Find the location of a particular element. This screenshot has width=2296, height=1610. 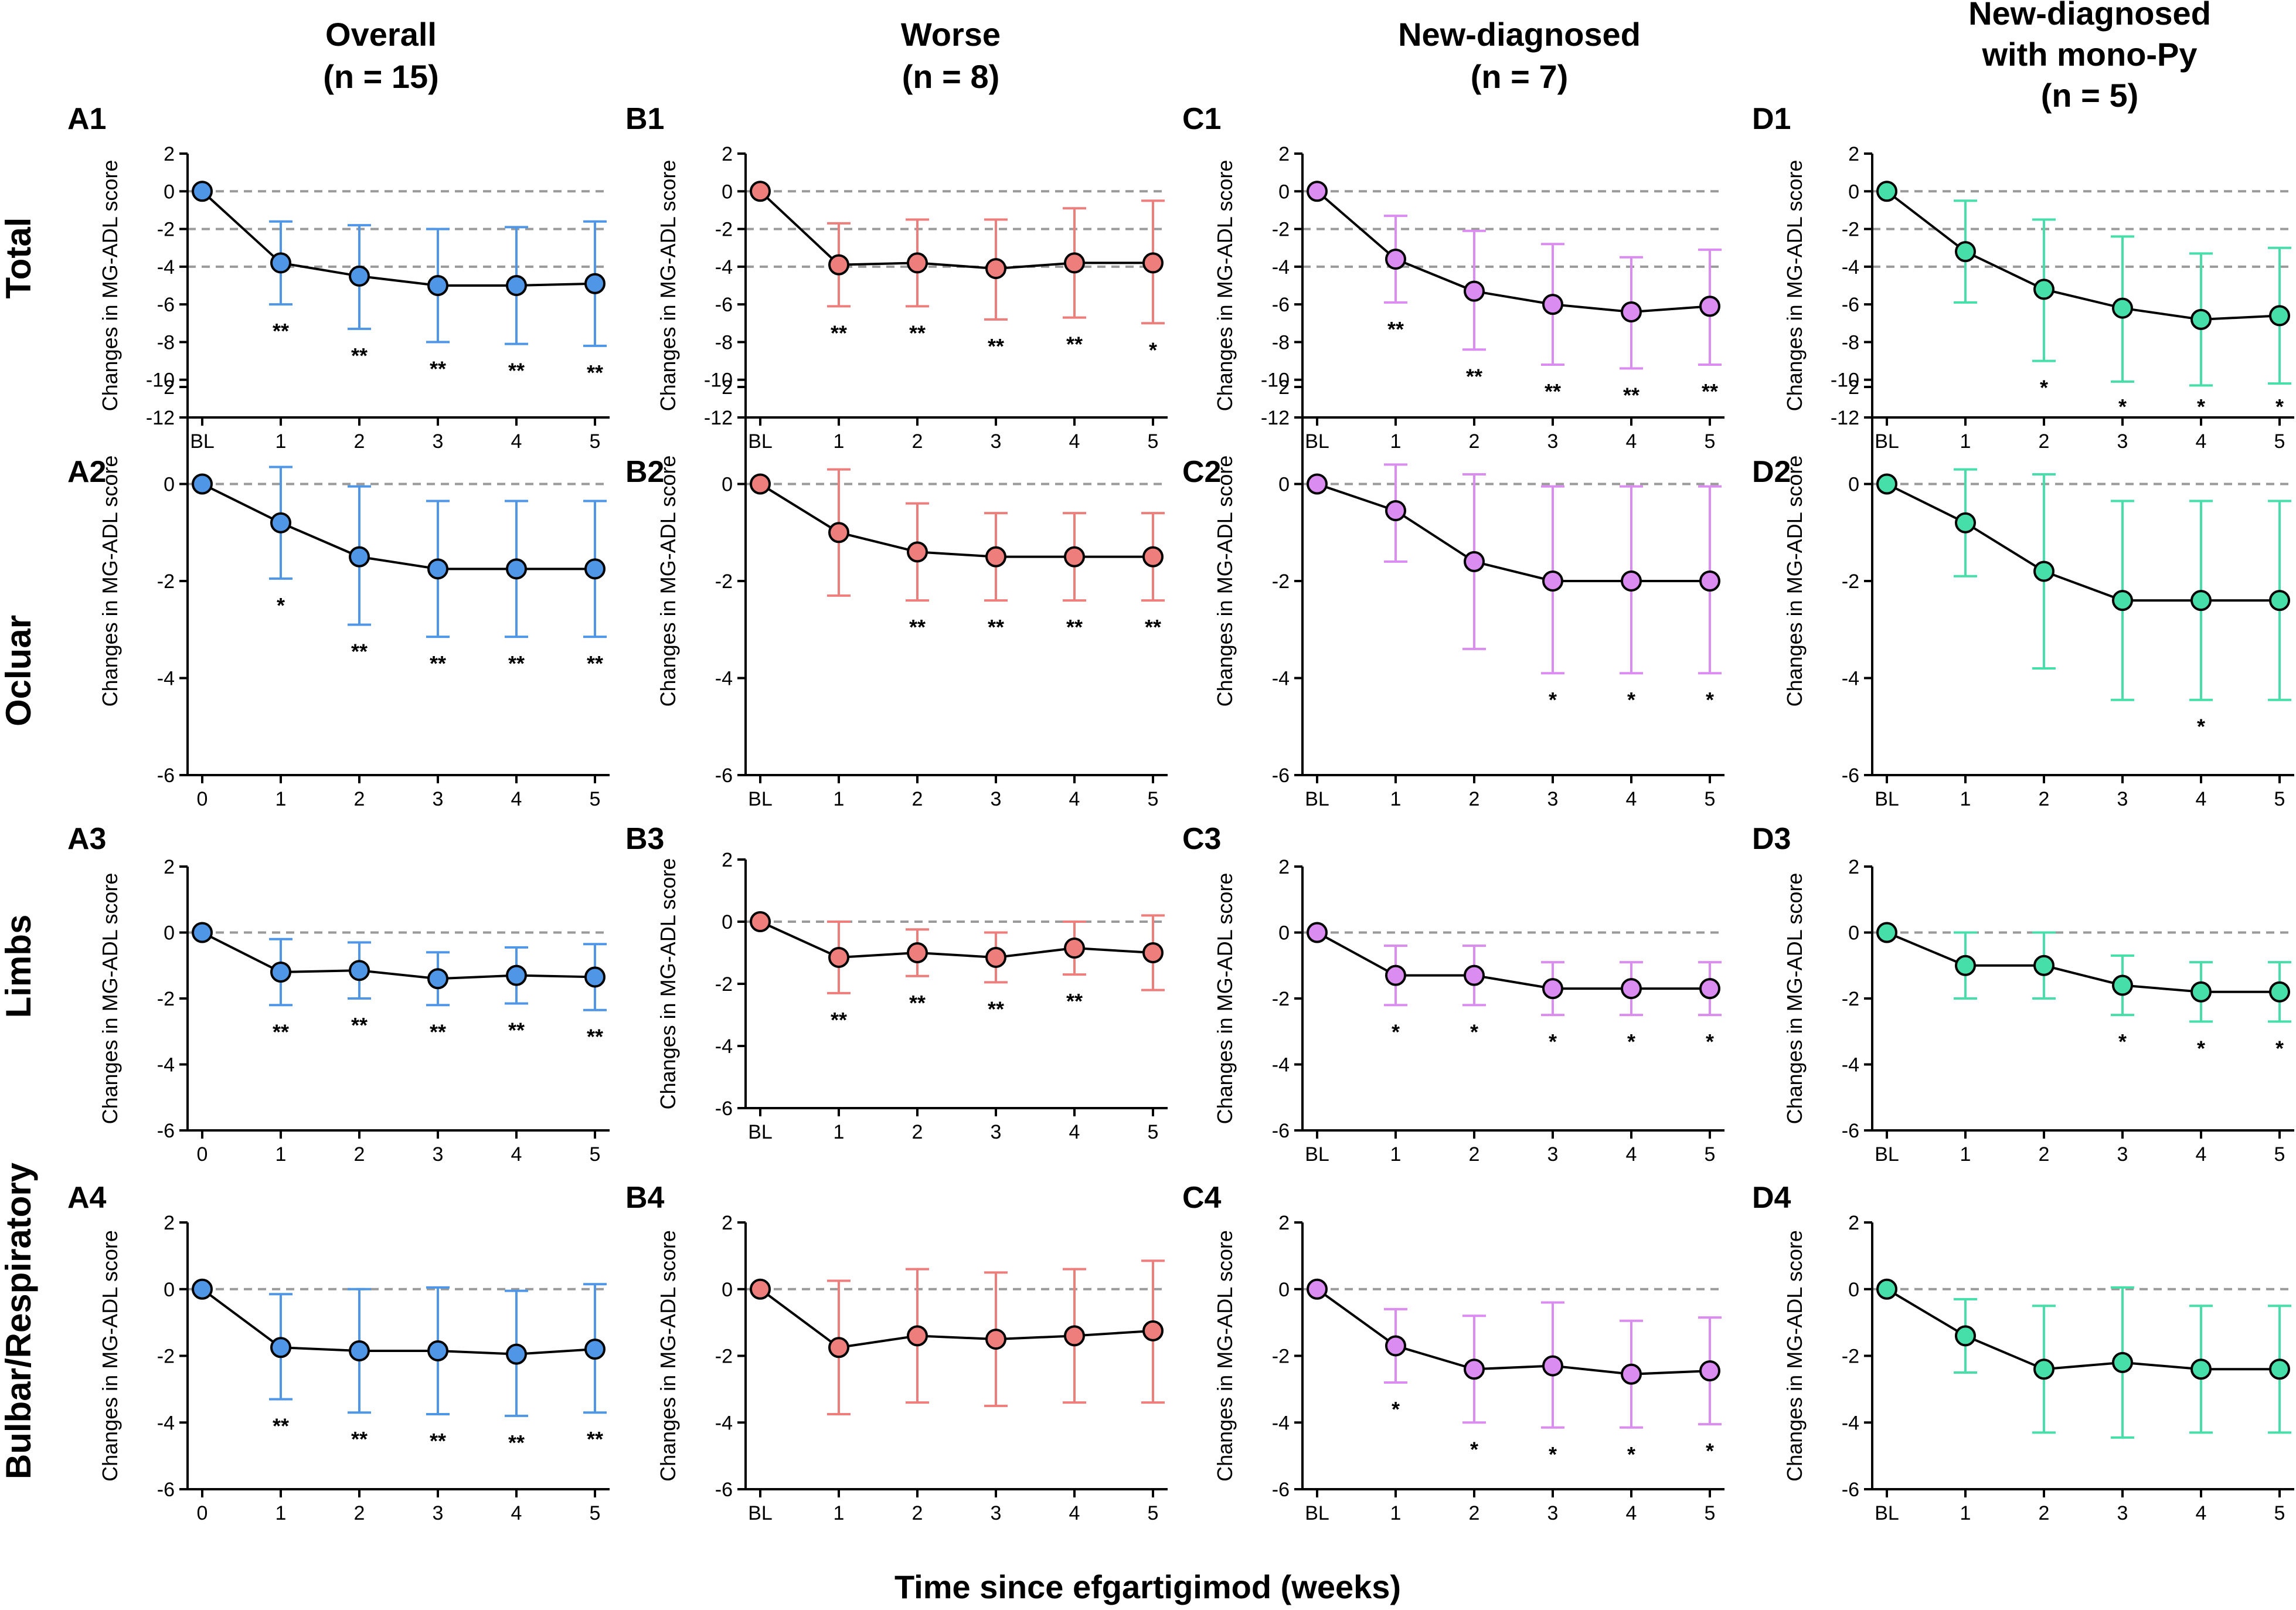

column-title-2-line-1: Worse is located at coordinates (951, 34).